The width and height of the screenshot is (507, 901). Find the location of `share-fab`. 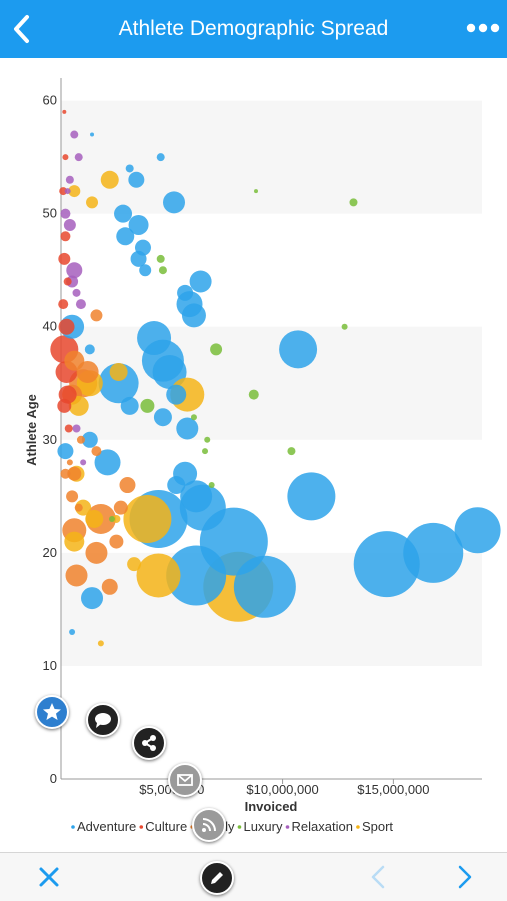

share-fab is located at coordinates (149, 743).